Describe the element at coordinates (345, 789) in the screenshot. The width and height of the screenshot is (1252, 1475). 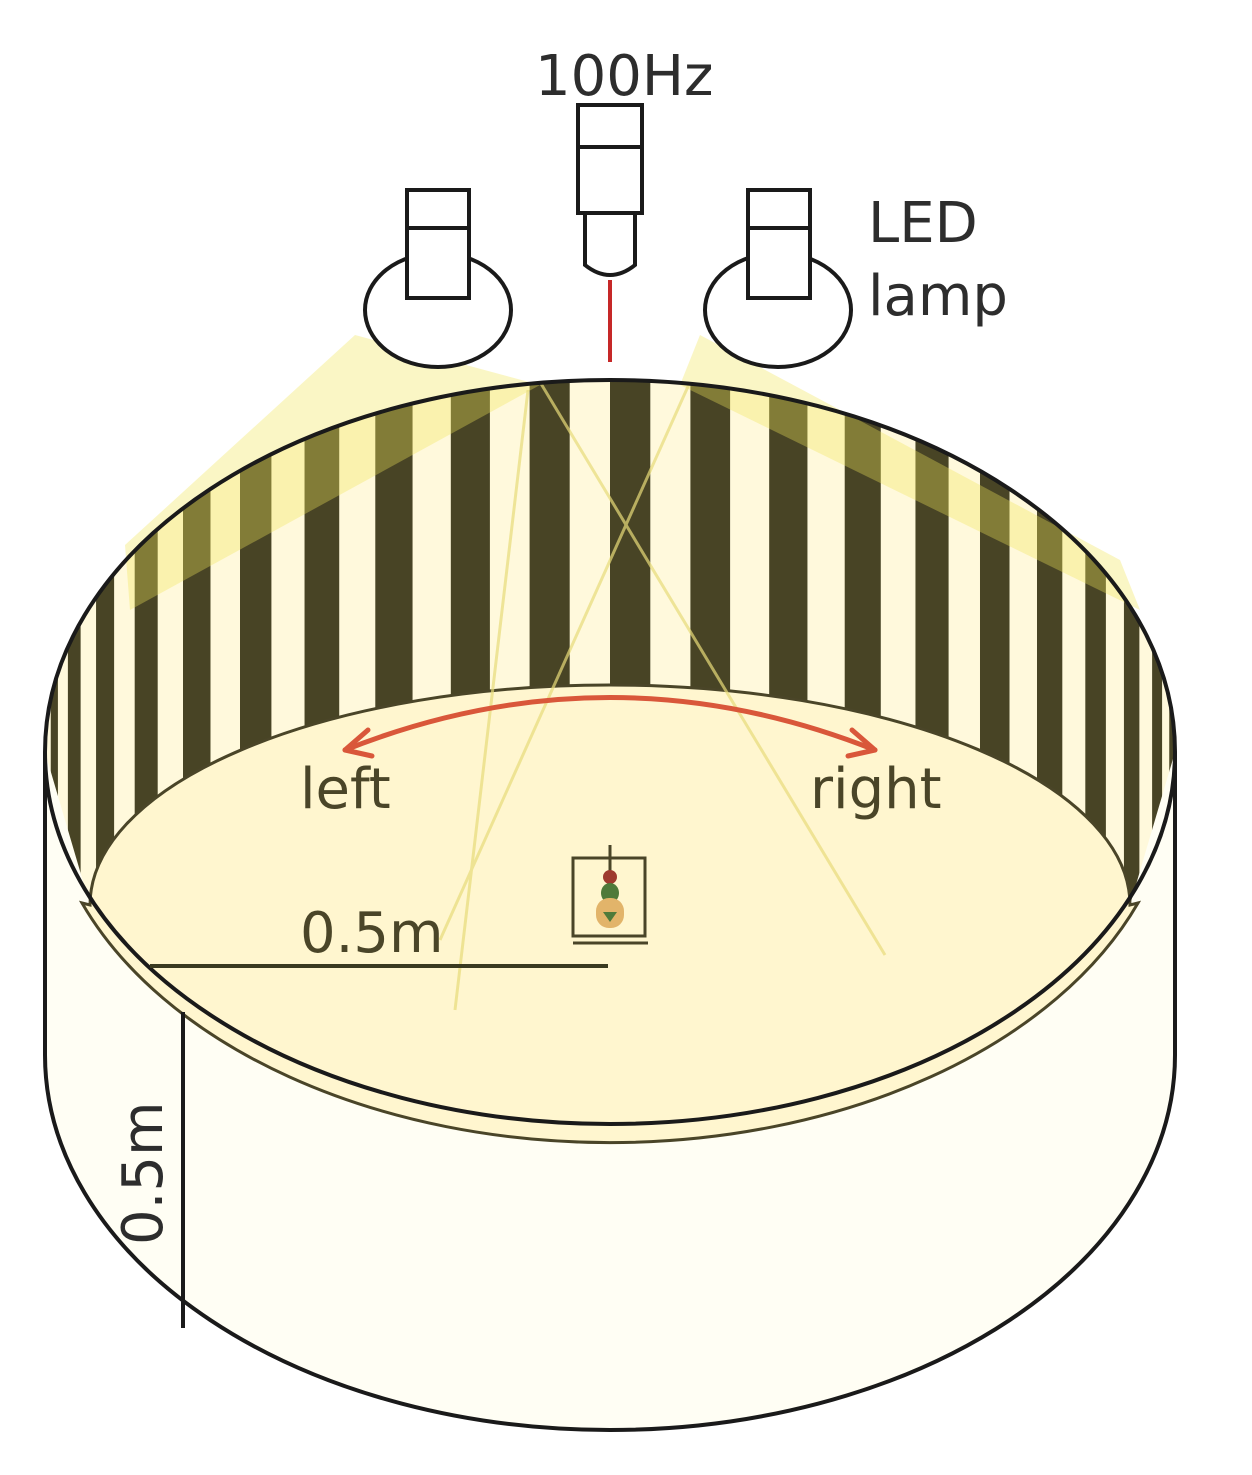
I see `direction-left-label: left` at that location.